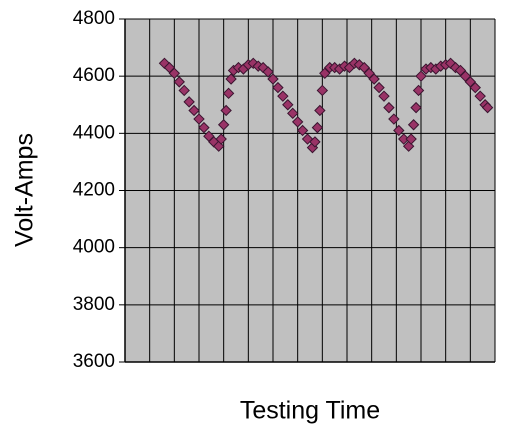  Describe the element at coordinates (94, 304) in the screenshot. I see `y-tick-label: 3800` at that location.